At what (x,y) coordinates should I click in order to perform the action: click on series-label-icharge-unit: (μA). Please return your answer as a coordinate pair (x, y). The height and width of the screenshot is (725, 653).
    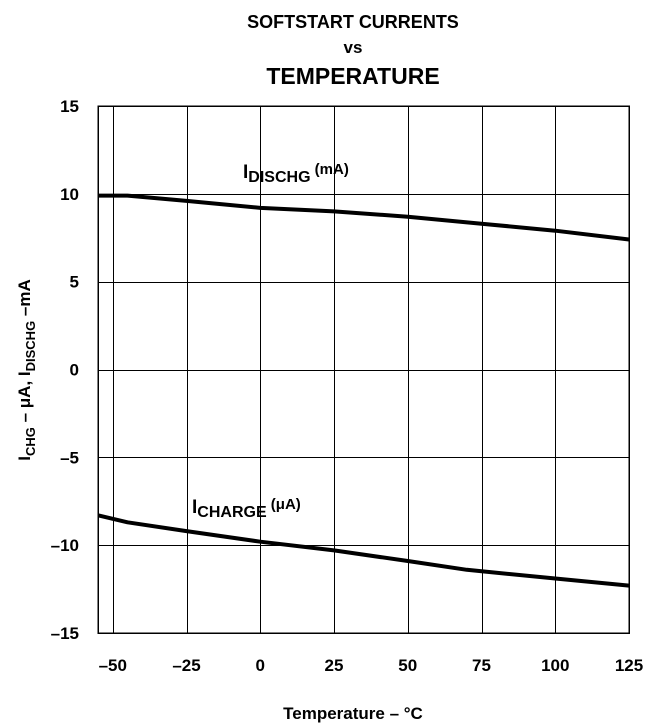
    Looking at the image, I should click on (284, 504).